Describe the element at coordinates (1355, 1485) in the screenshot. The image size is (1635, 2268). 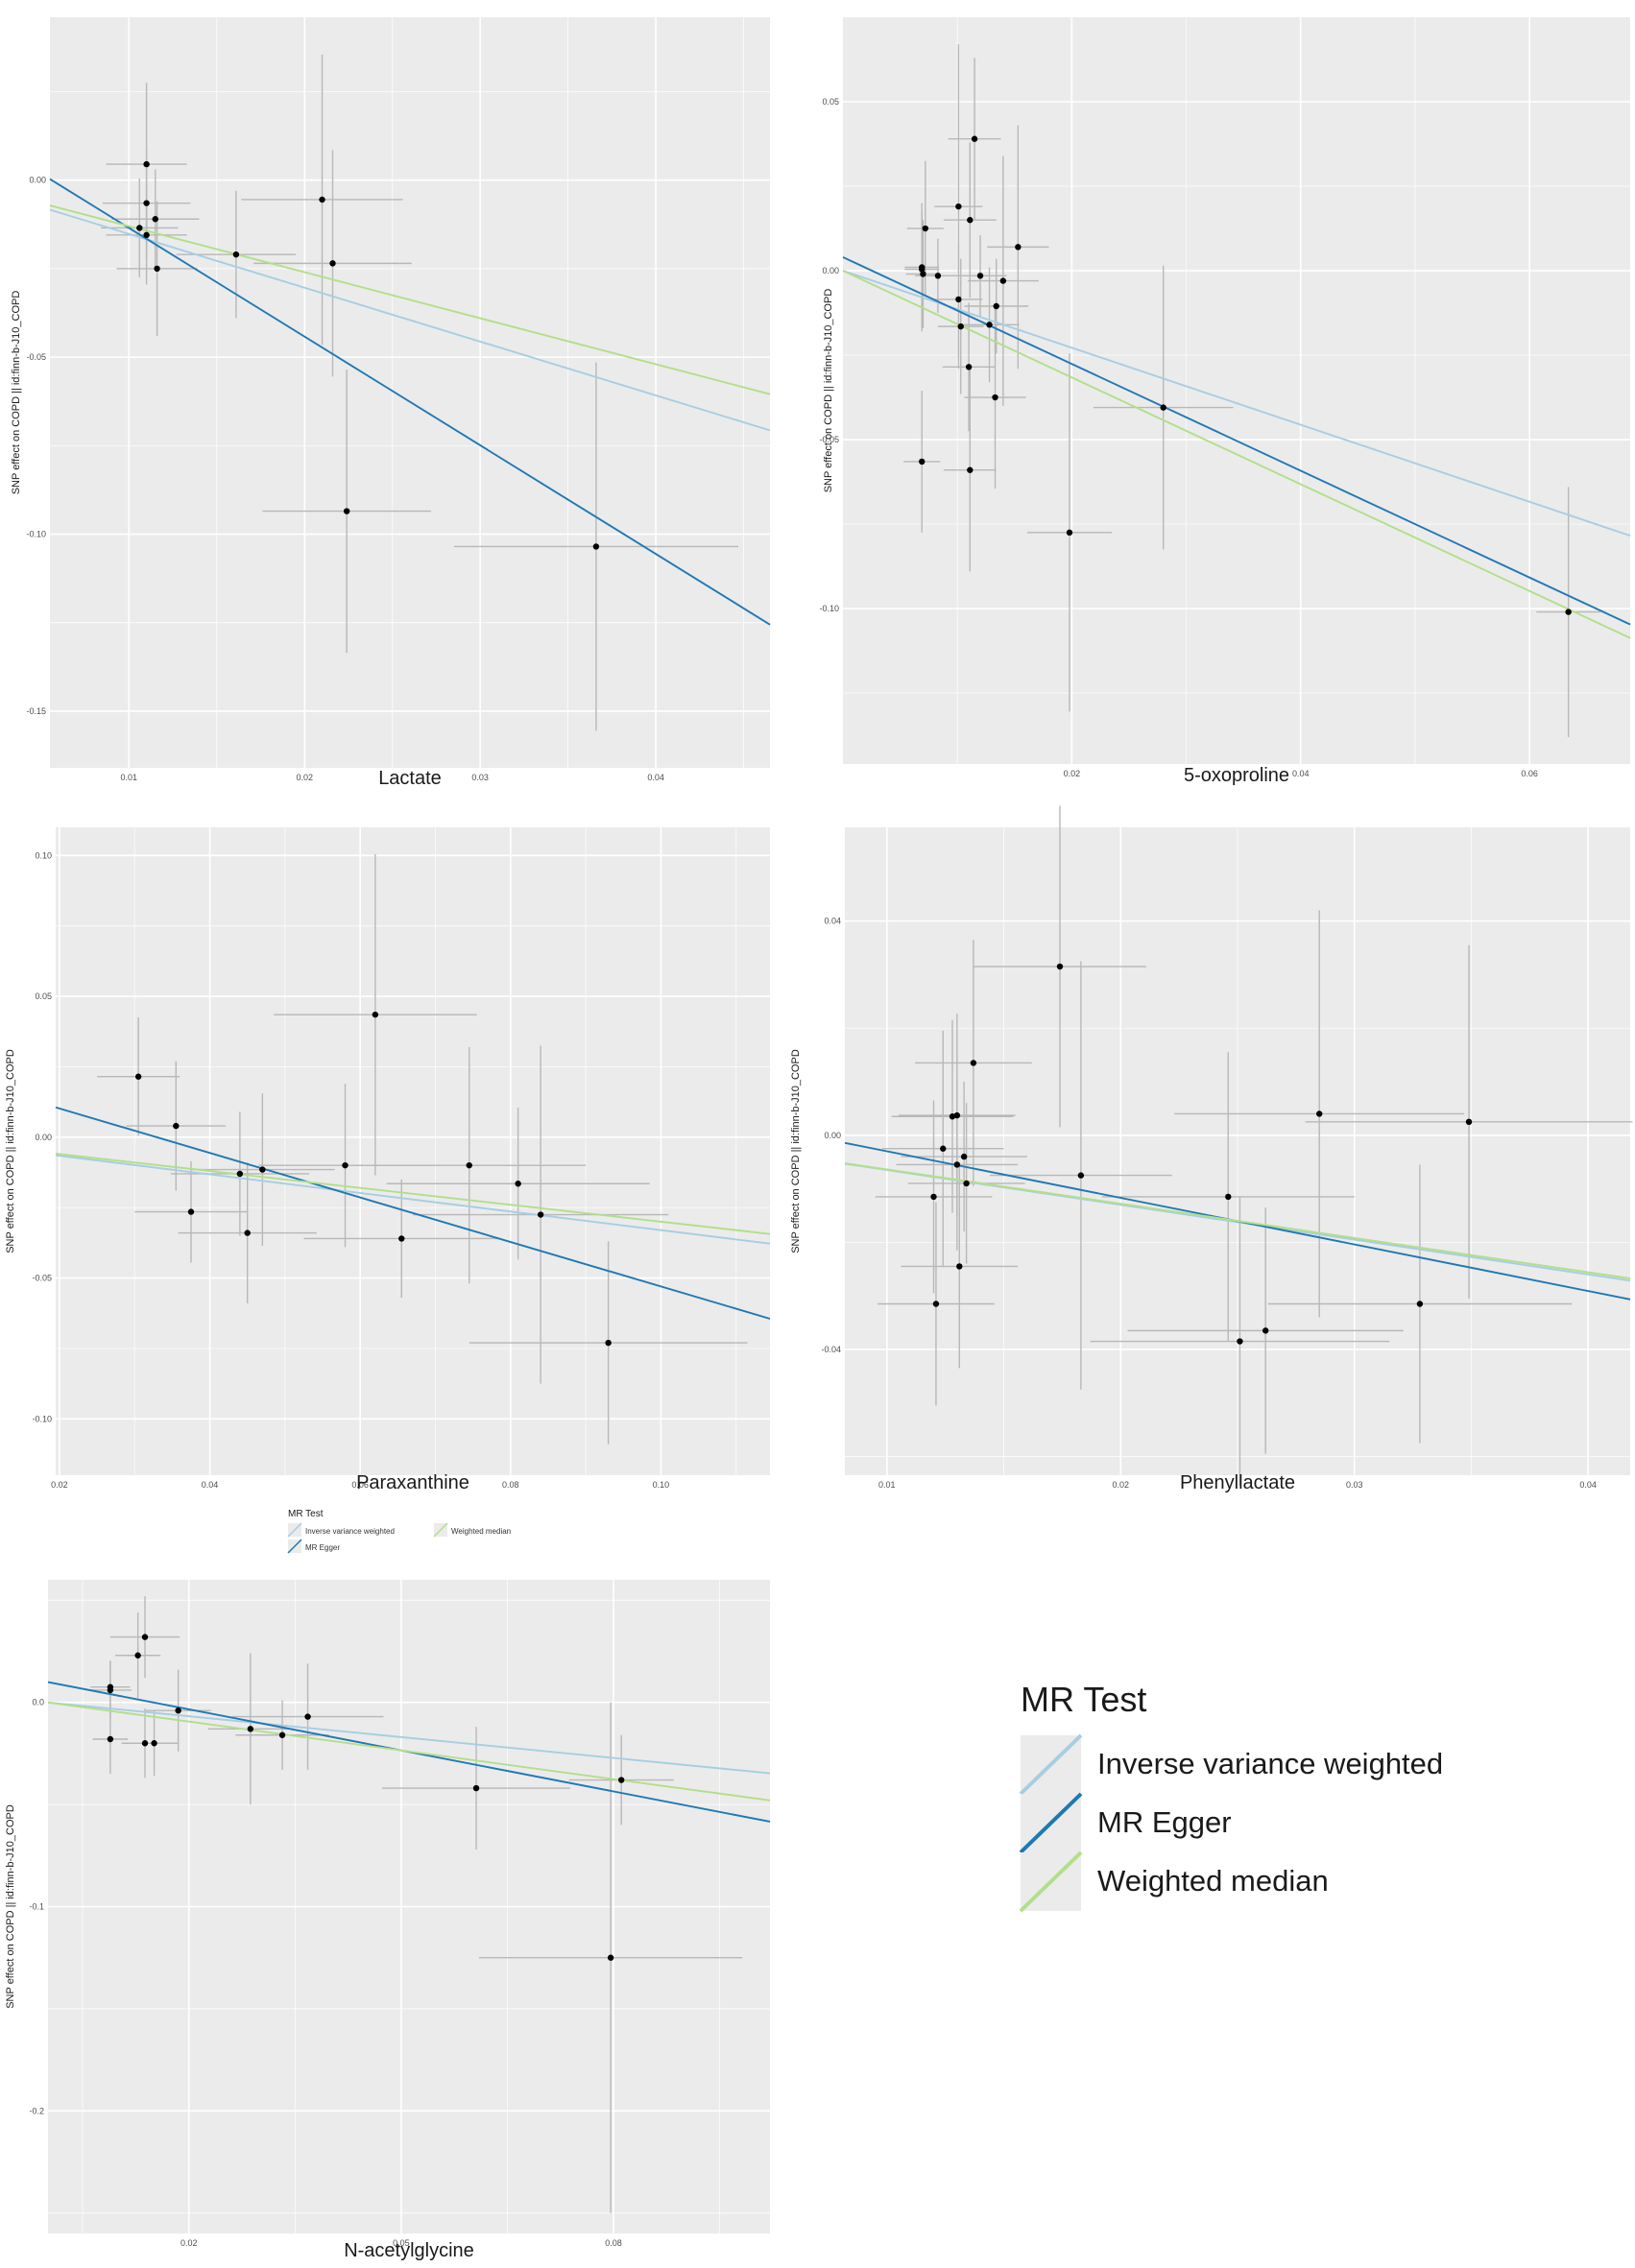
I see `x-tick-label: 0.03` at that location.